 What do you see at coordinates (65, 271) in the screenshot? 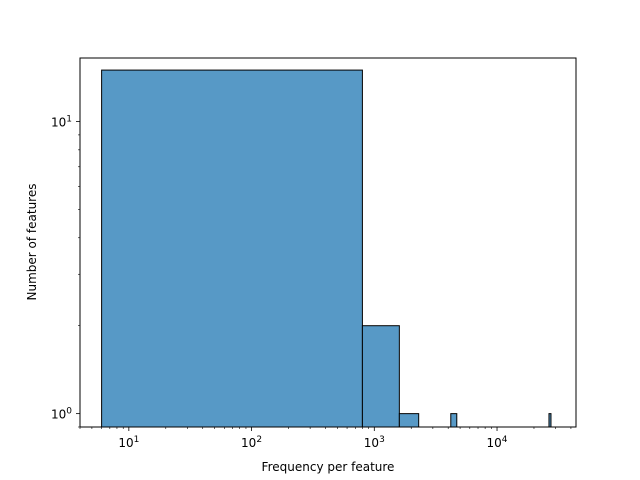
I see `y-axis-ticks: 100 101` at bounding box center [65, 271].